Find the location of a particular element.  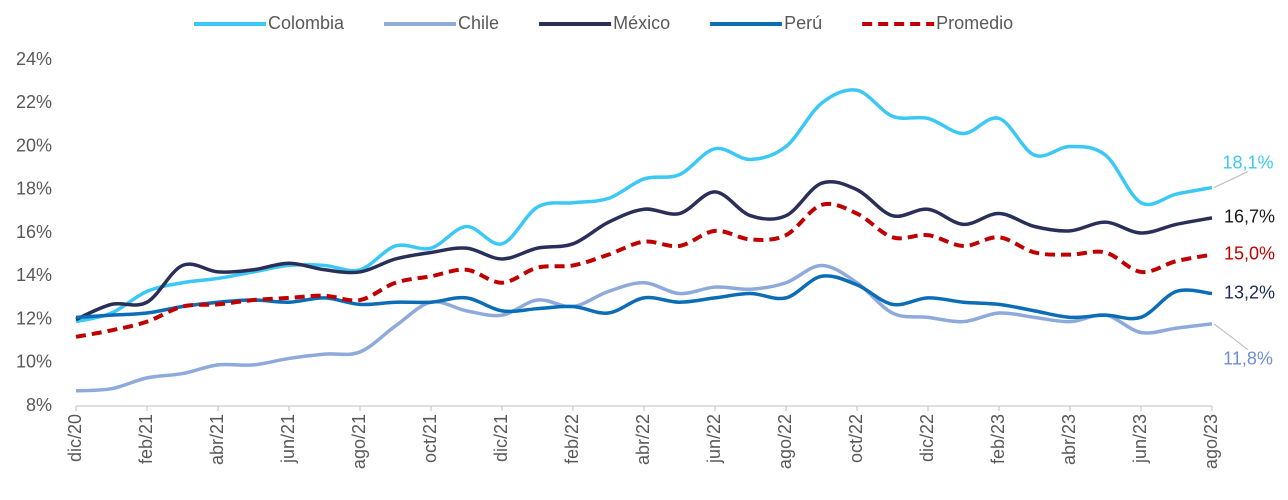

x-tick-label: jun/23 is located at coordinates (1140, 439).